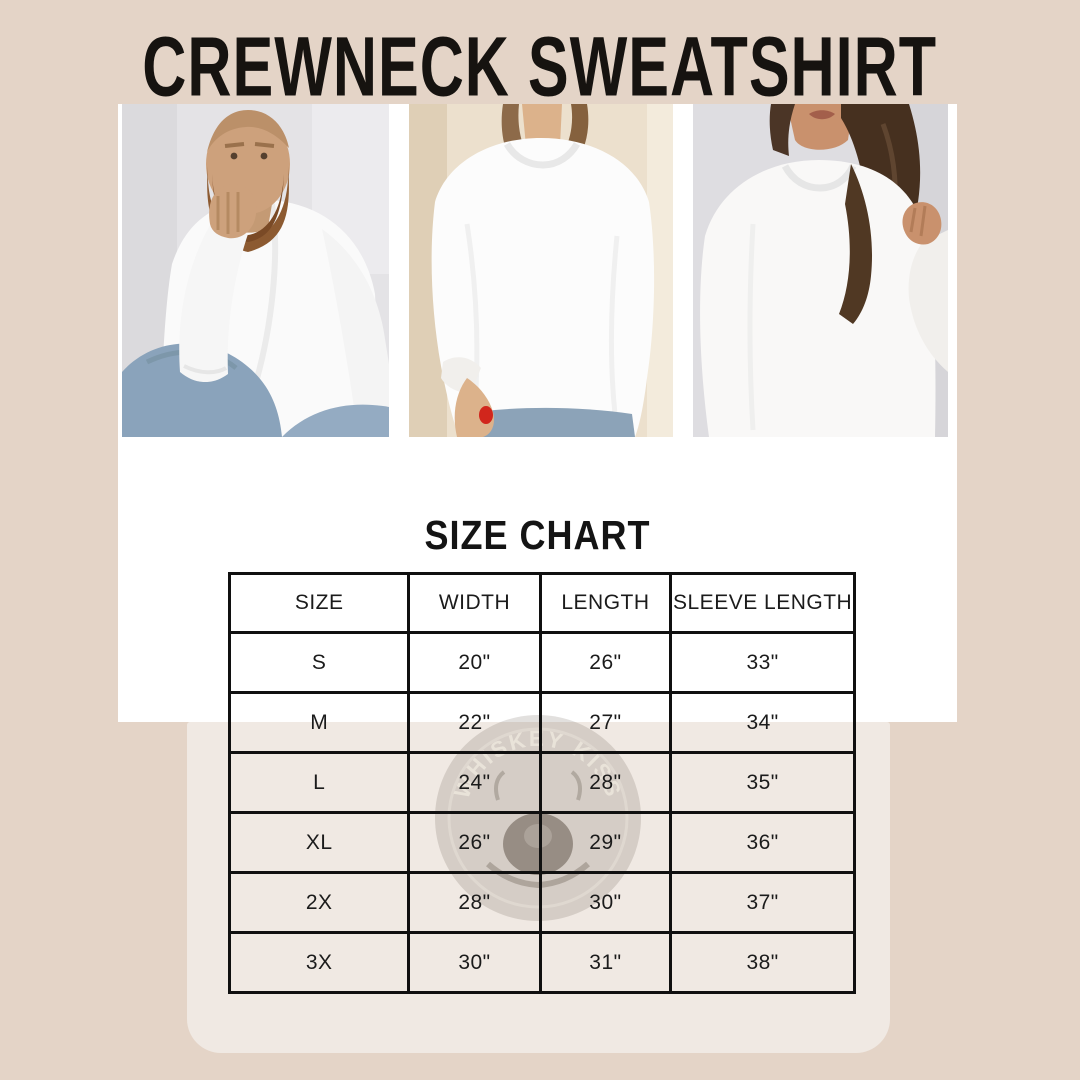 The image size is (1080, 1080). What do you see at coordinates (605, 603) in the screenshot?
I see `column-header: LENGTH` at bounding box center [605, 603].